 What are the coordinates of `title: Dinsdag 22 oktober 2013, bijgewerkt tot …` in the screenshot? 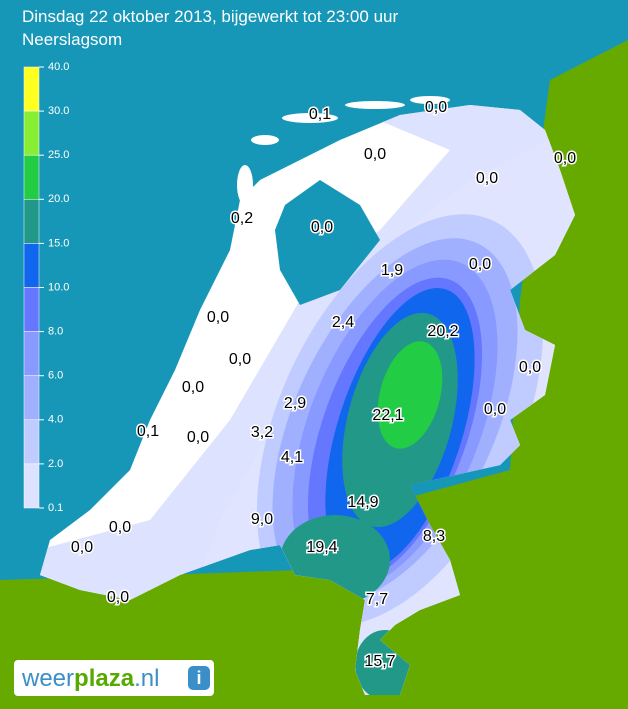 It's located at (210, 16).